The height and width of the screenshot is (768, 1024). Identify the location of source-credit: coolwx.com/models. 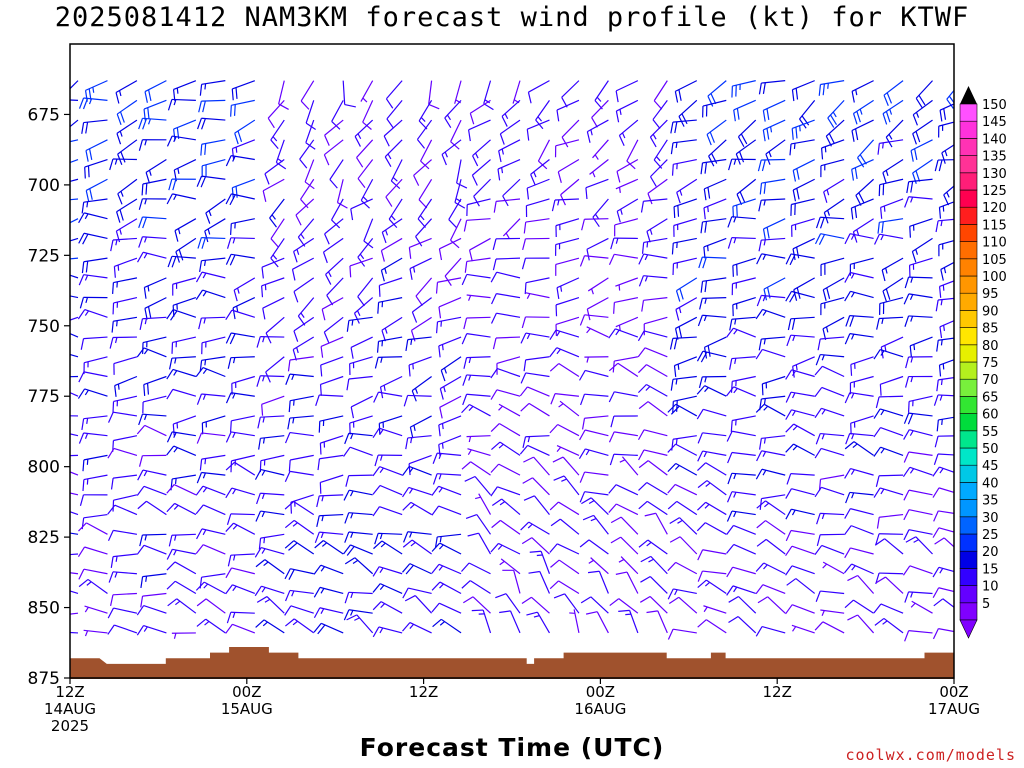
(930, 755).